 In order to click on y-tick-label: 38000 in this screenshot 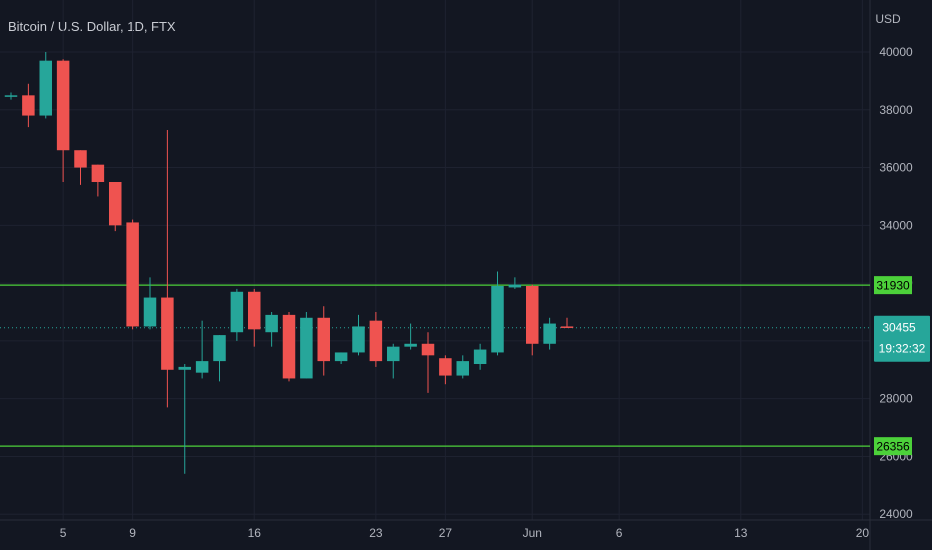, I will do `click(896, 110)`.